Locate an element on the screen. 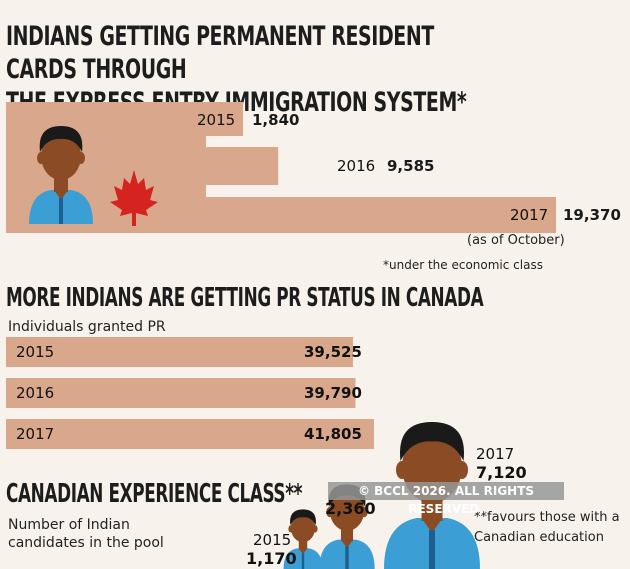  value-label-cec-2015: 1,170 is located at coordinates (271, 558).